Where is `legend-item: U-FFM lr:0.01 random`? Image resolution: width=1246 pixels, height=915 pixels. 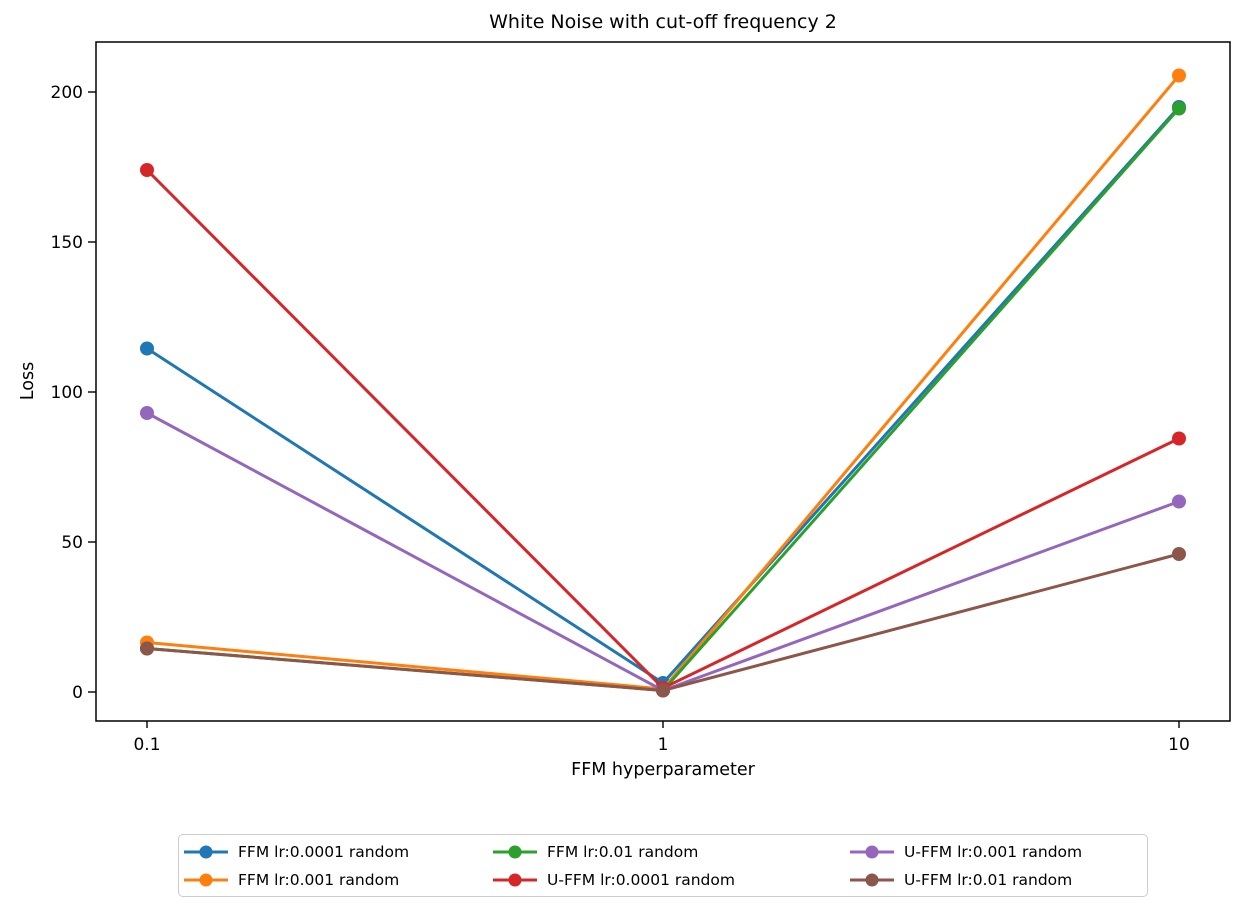 legend-item: U-FFM lr:0.01 random is located at coordinates (965, 880).